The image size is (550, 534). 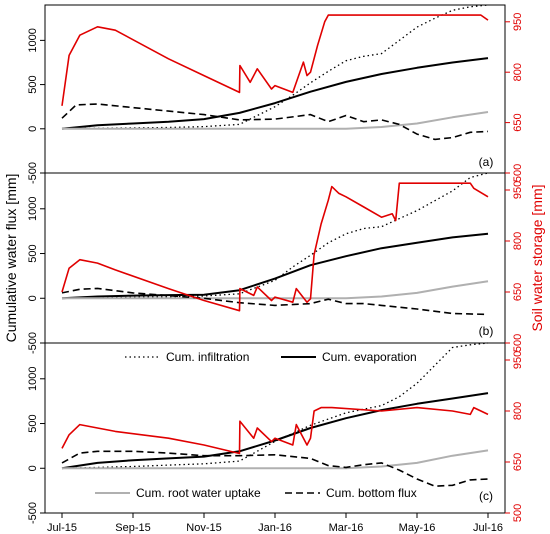 What do you see at coordinates (132, 528) in the screenshot?
I see `x-tick-label: Sep-15` at bounding box center [132, 528].